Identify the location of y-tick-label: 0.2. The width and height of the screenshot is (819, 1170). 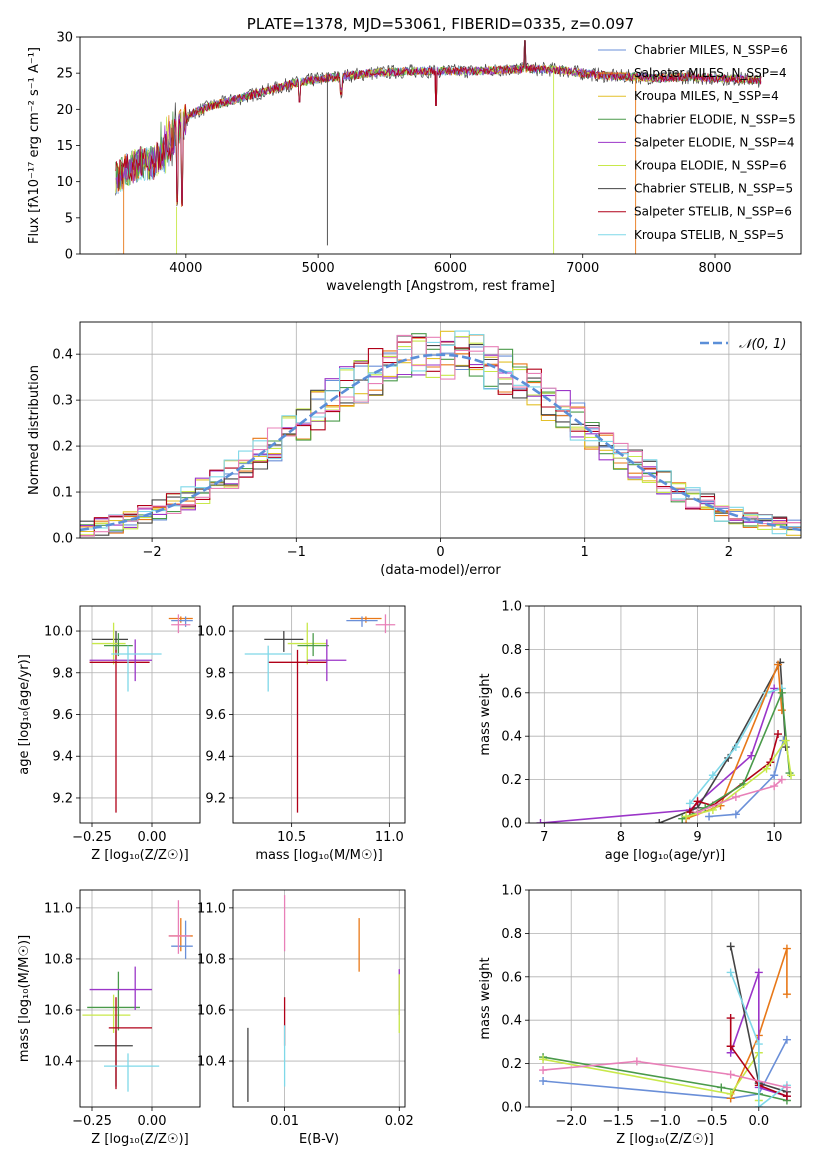
(62, 447).